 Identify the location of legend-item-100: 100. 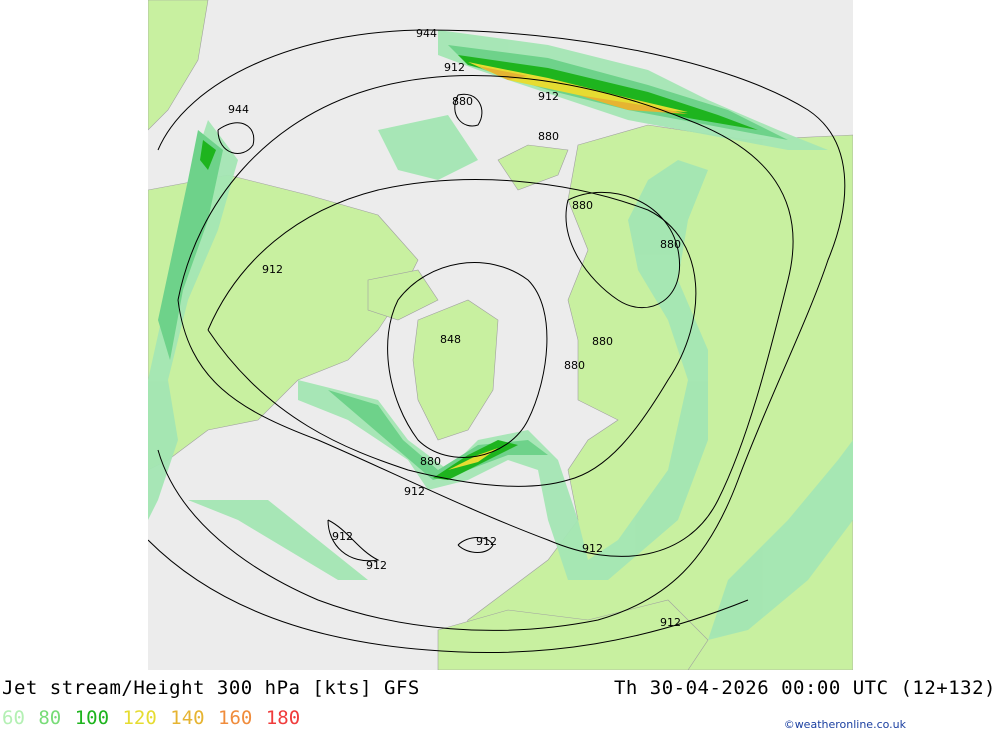
(92, 718).